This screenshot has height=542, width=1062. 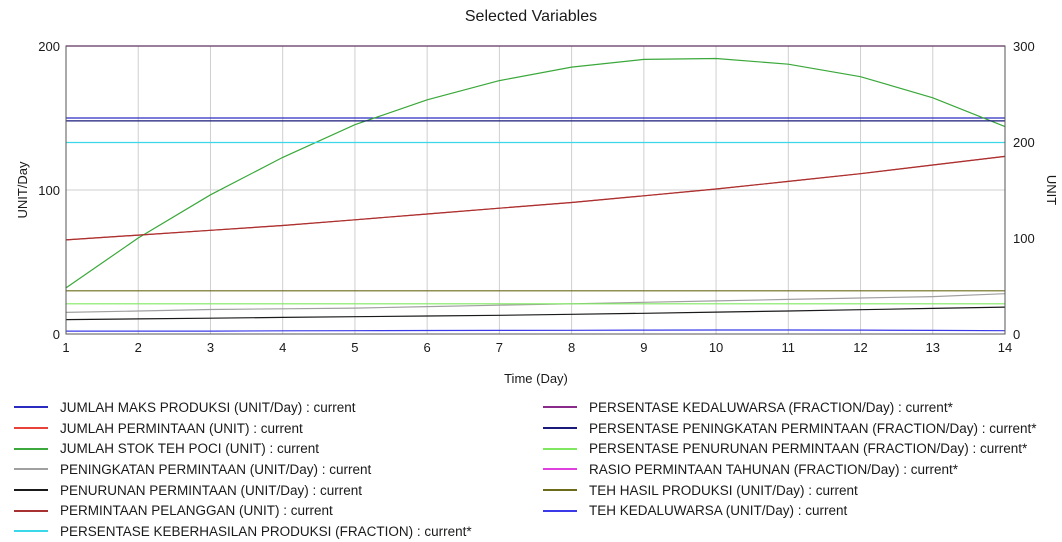 I want to click on x-tick-label: 12, so click(x=860, y=347).